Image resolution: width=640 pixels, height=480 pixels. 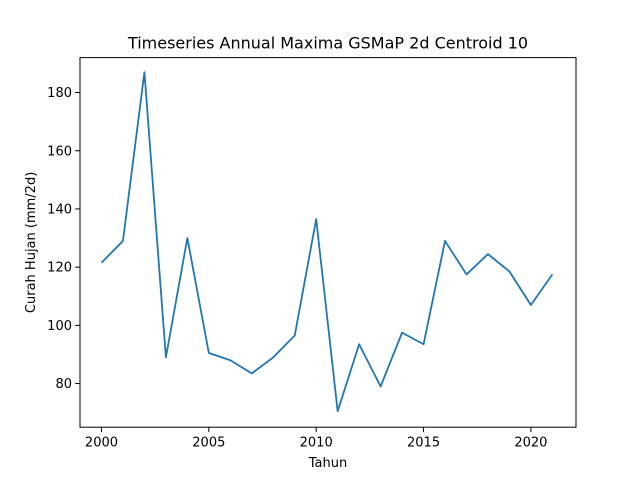 What do you see at coordinates (423, 443) in the screenshot?
I see `x-tick-label: 2015` at bounding box center [423, 443].